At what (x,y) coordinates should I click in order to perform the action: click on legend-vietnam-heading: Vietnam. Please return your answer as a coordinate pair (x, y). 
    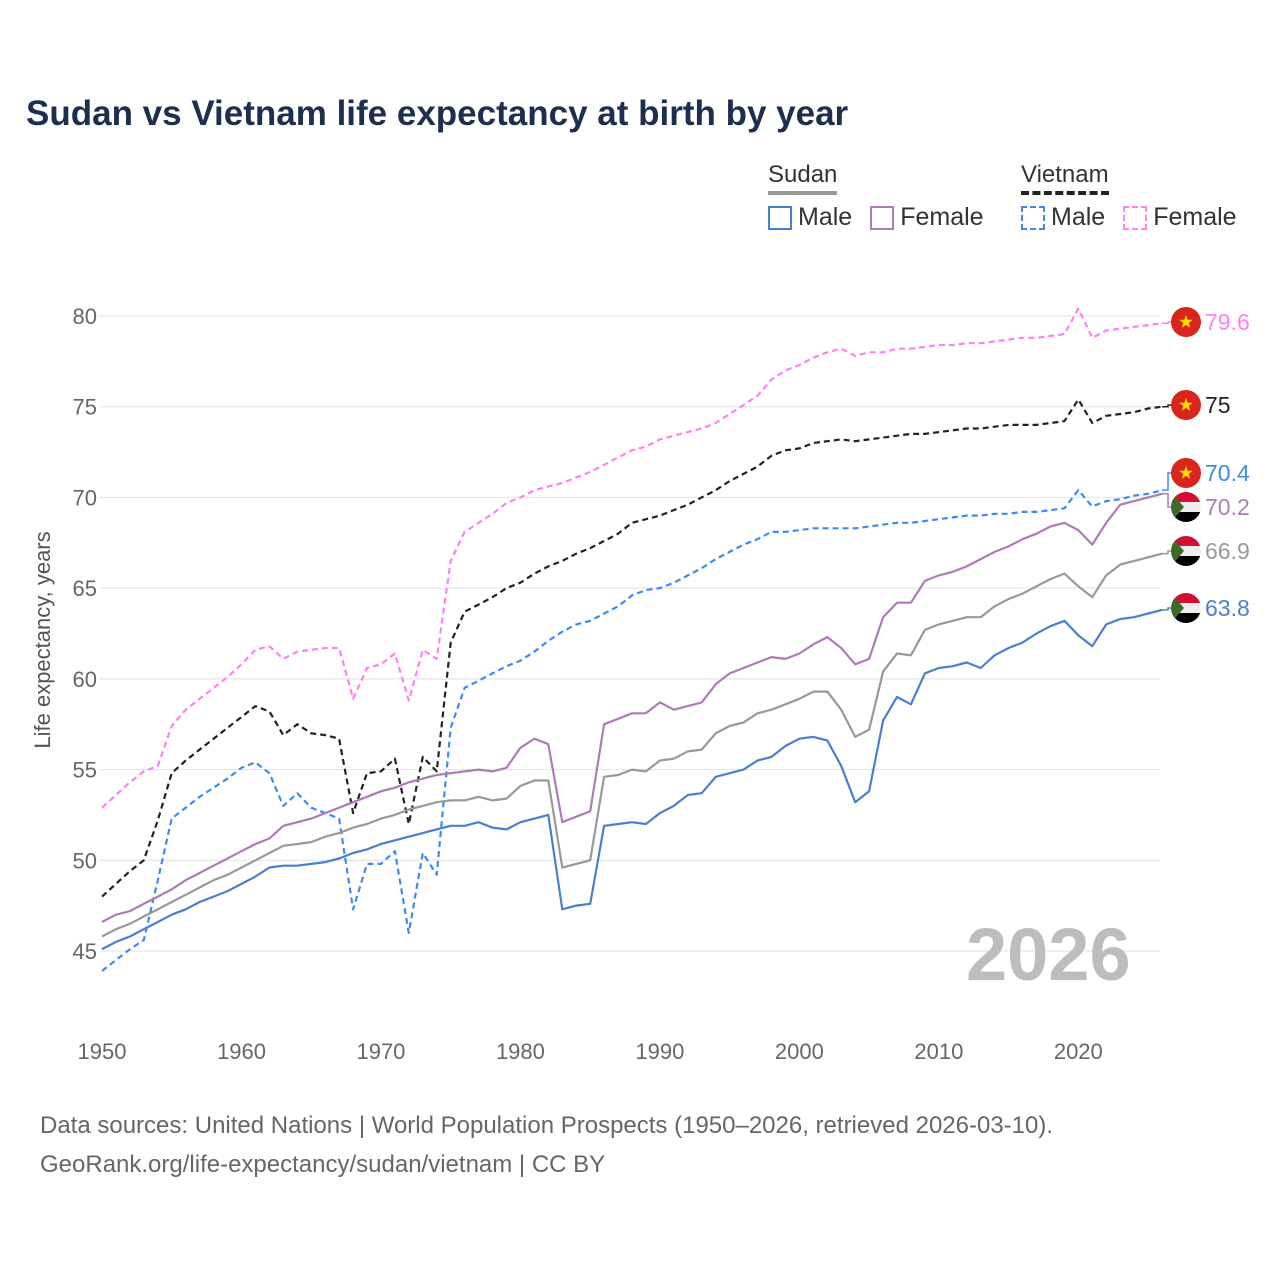
    Looking at the image, I should click on (1065, 178).